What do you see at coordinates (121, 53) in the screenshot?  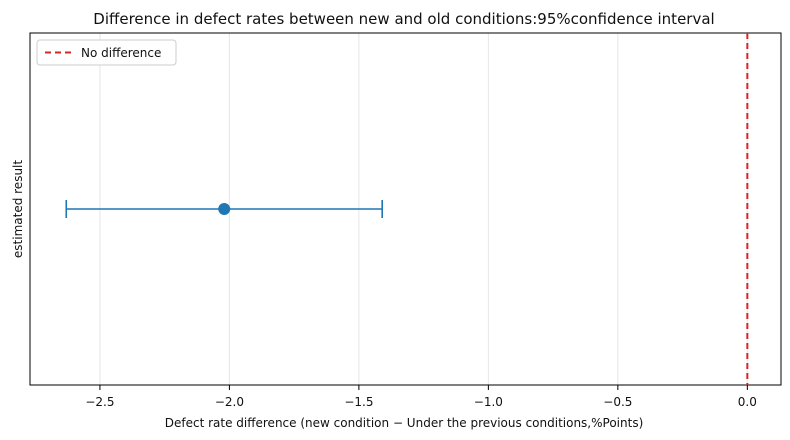 I see `legend-entry-label: No difference` at bounding box center [121, 53].